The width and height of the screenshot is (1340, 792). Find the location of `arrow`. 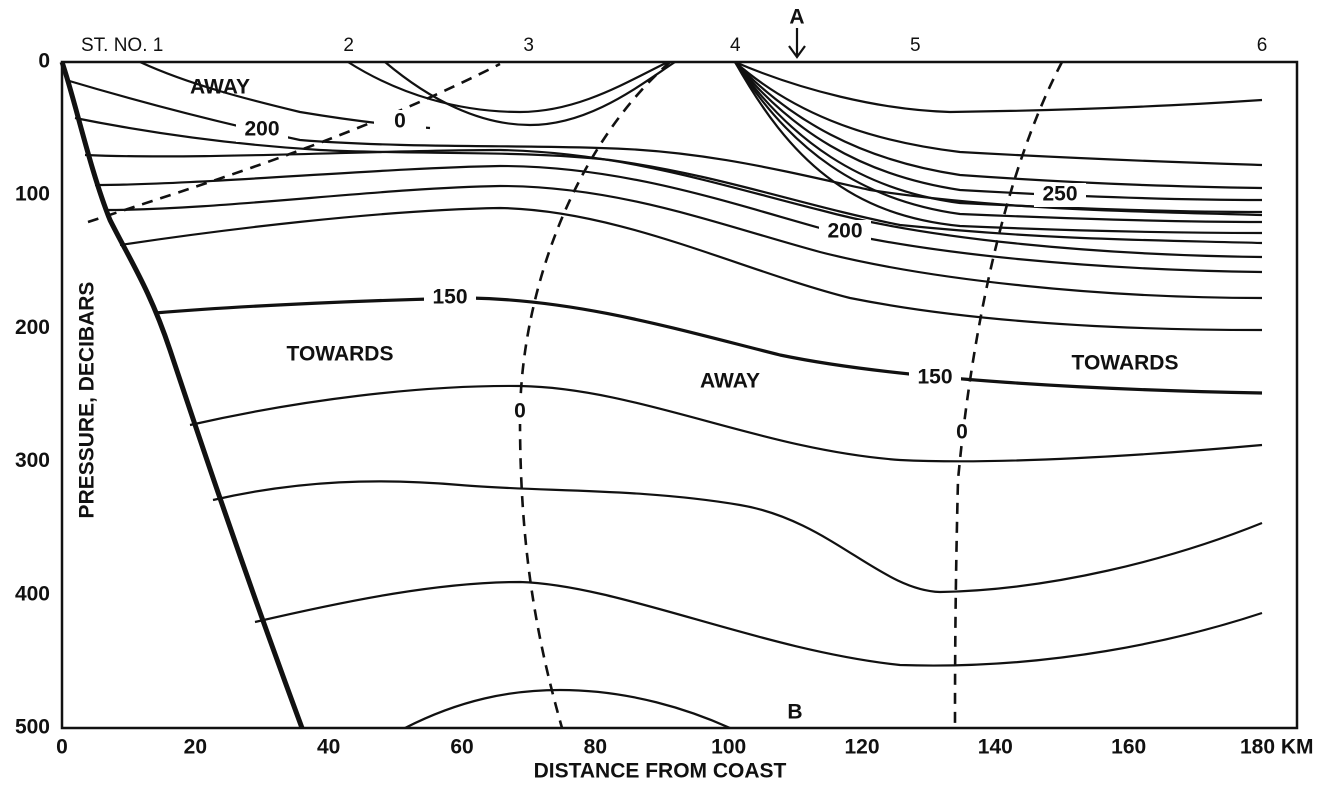

arrow is located at coordinates (797, 43).